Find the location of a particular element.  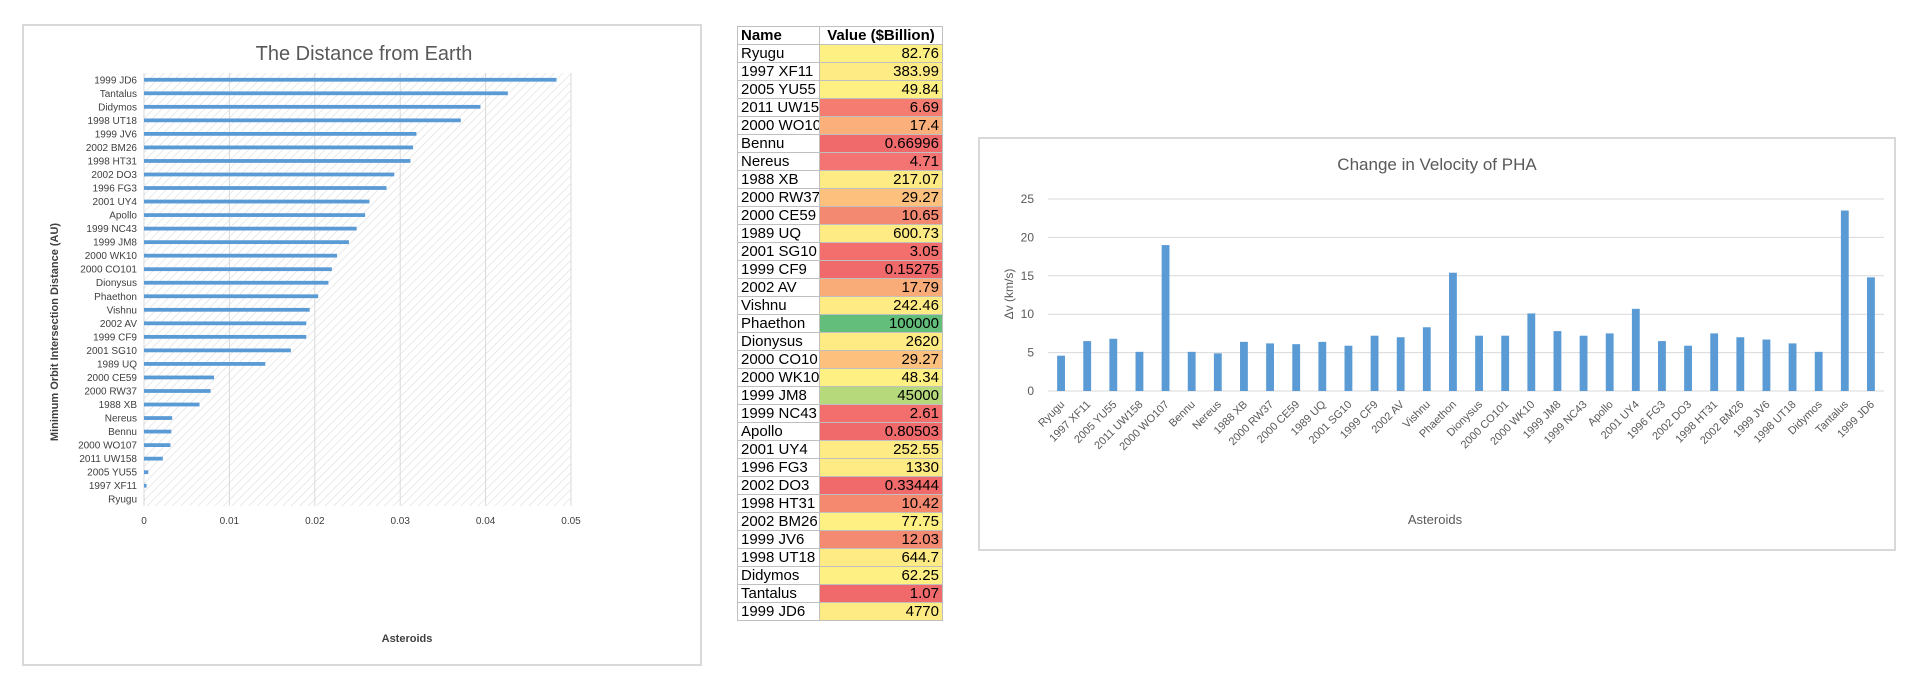

table-row: 1989 UQ 600.73 is located at coordinates (840, 233).